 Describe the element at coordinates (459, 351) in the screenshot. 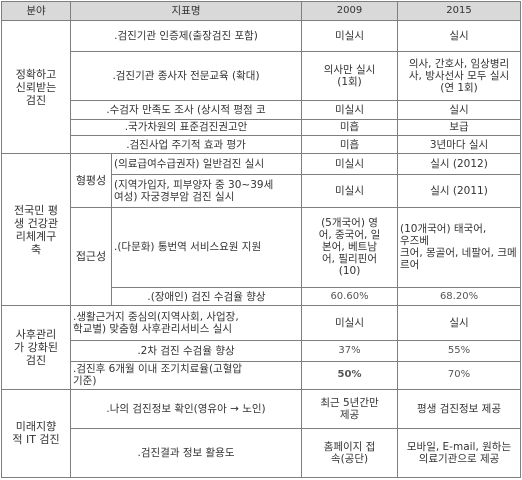

I see `value-2015-cell: 55%` at that location.